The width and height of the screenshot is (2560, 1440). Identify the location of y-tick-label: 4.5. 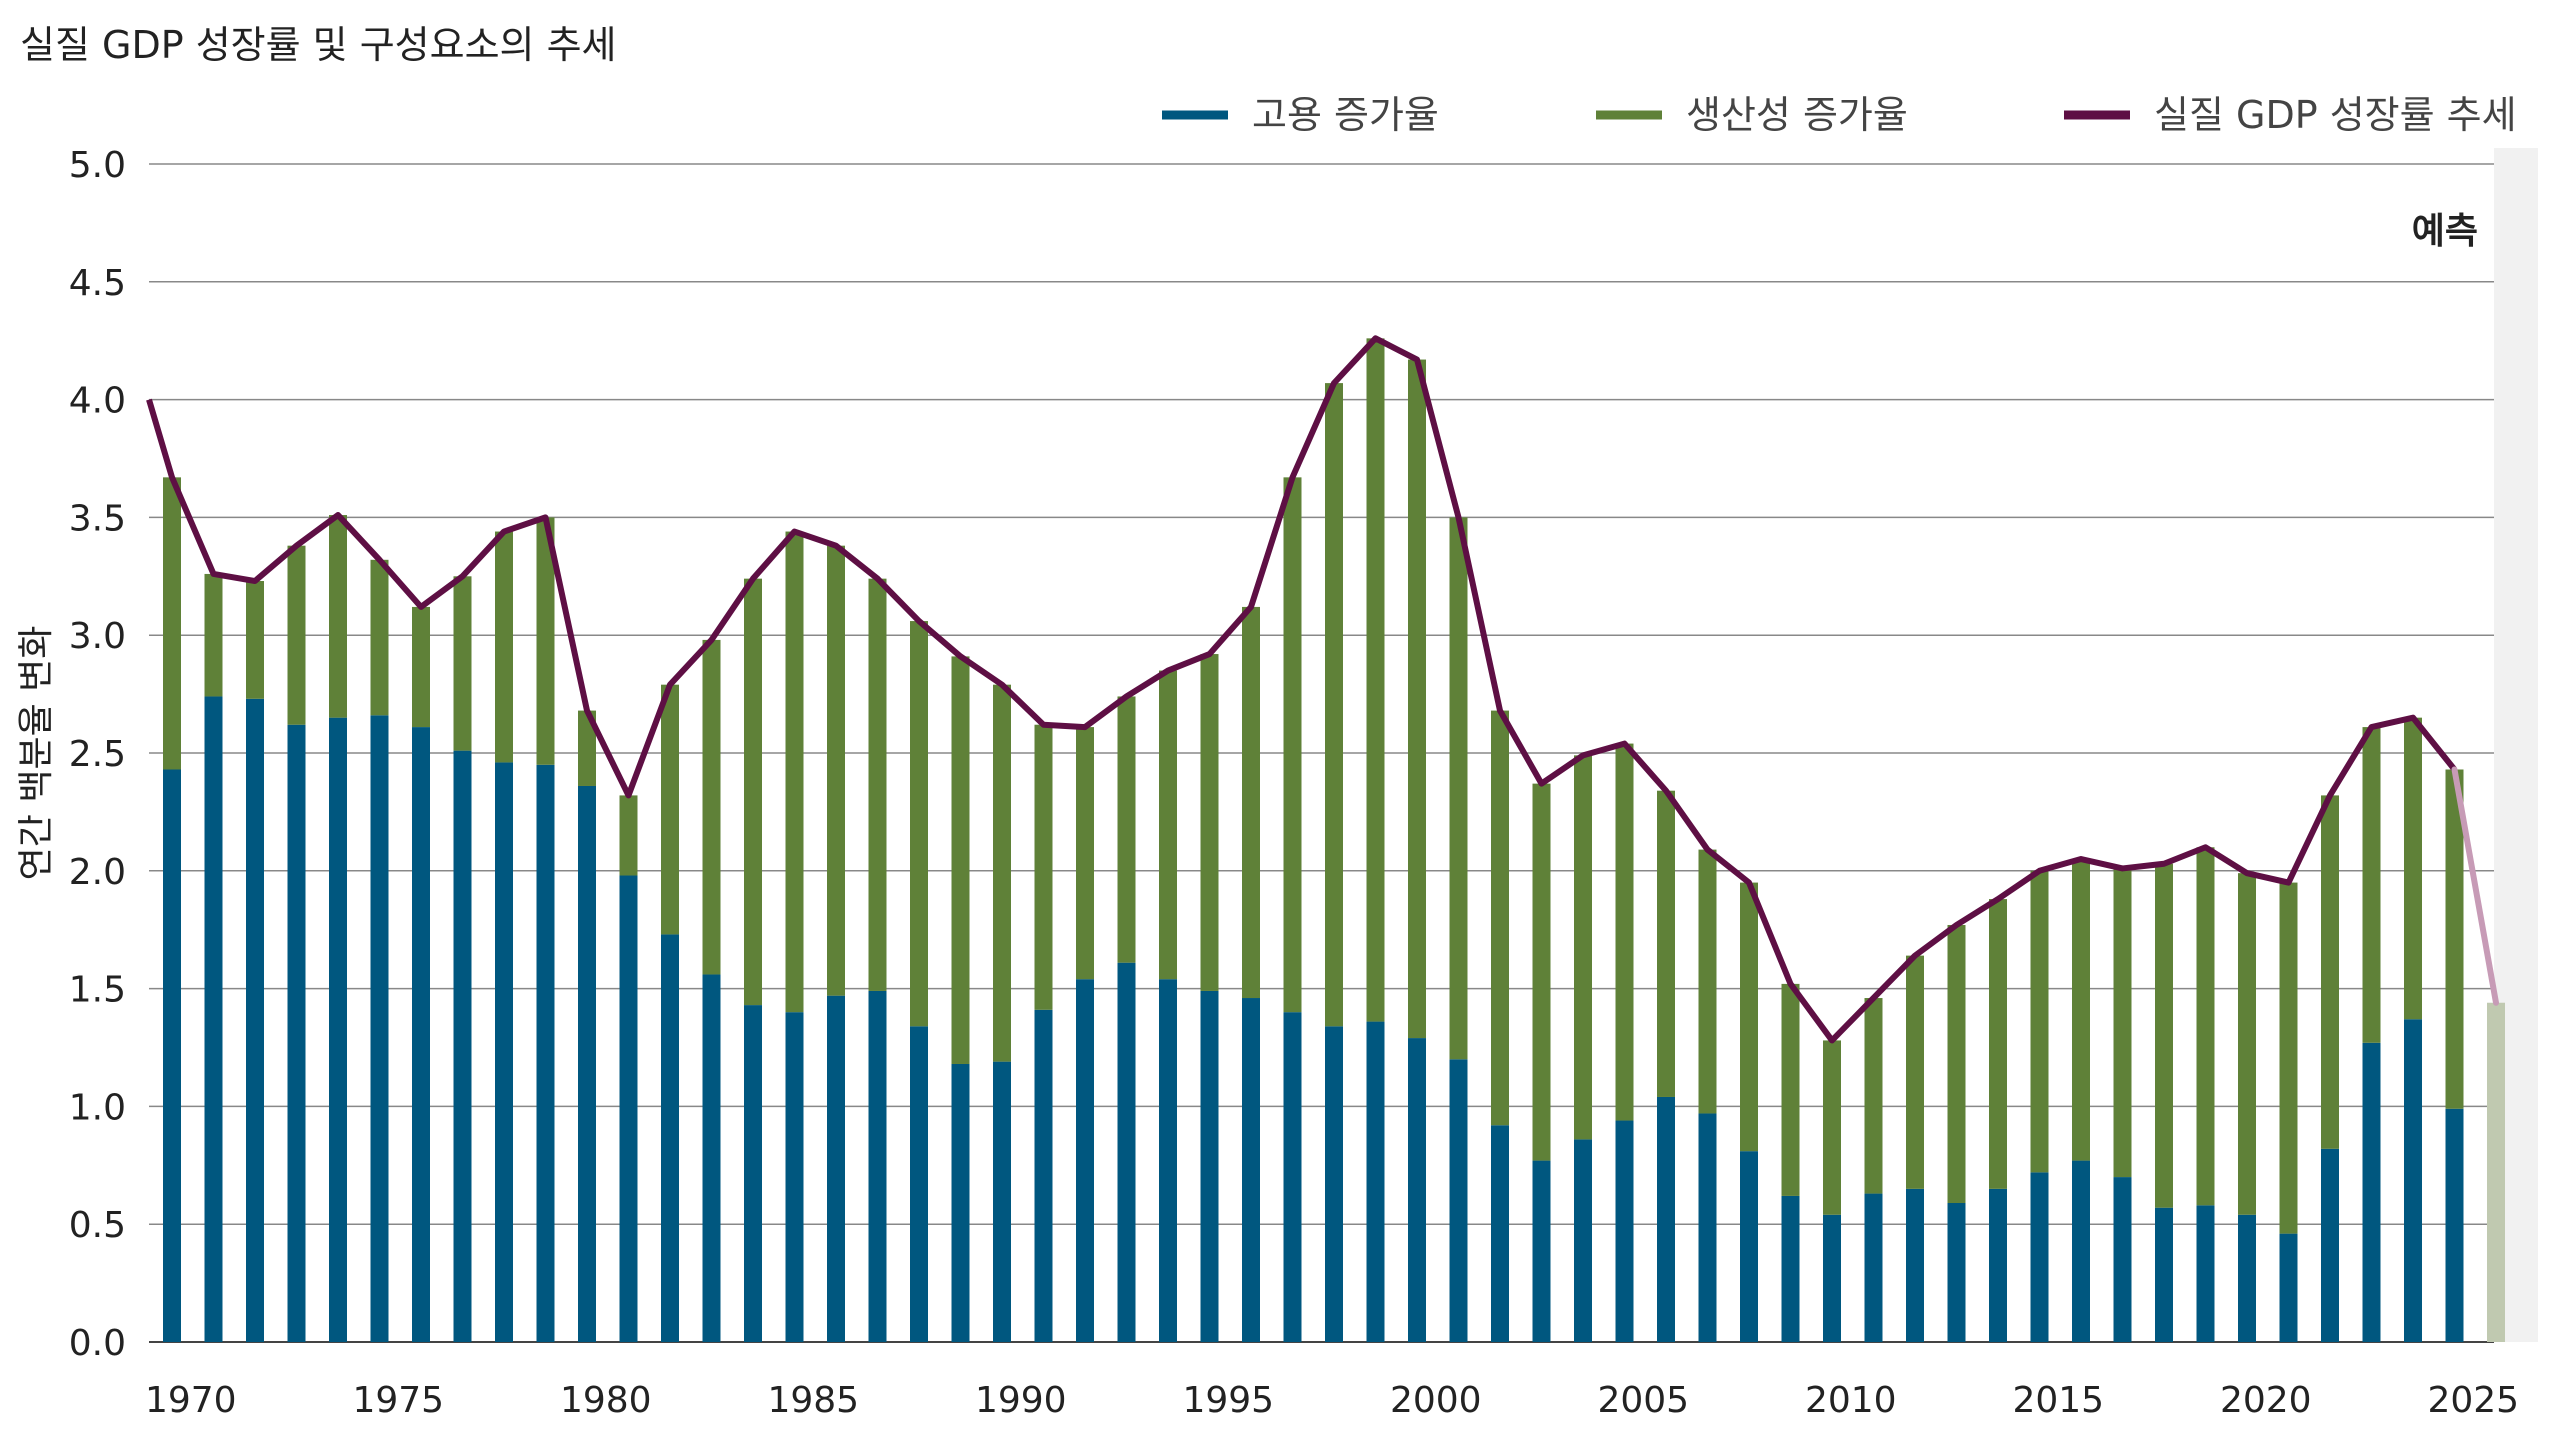
(97, 283).